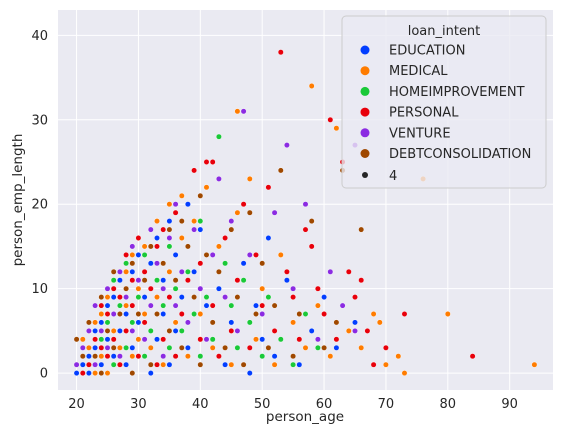  I want to click on x-tick-label: 30, so click(138, 404).